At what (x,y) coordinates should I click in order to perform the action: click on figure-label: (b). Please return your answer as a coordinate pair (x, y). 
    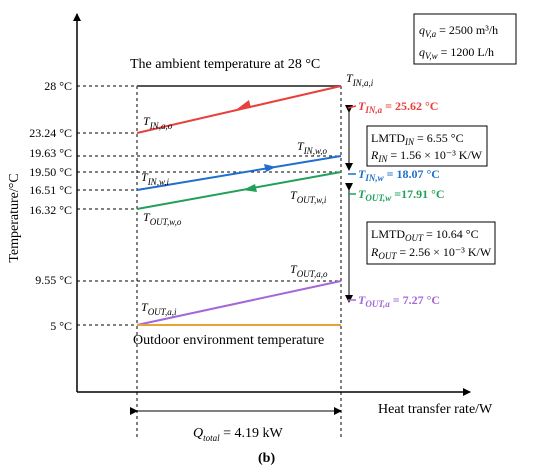
    Looking at the image, I should click on (266, 458).